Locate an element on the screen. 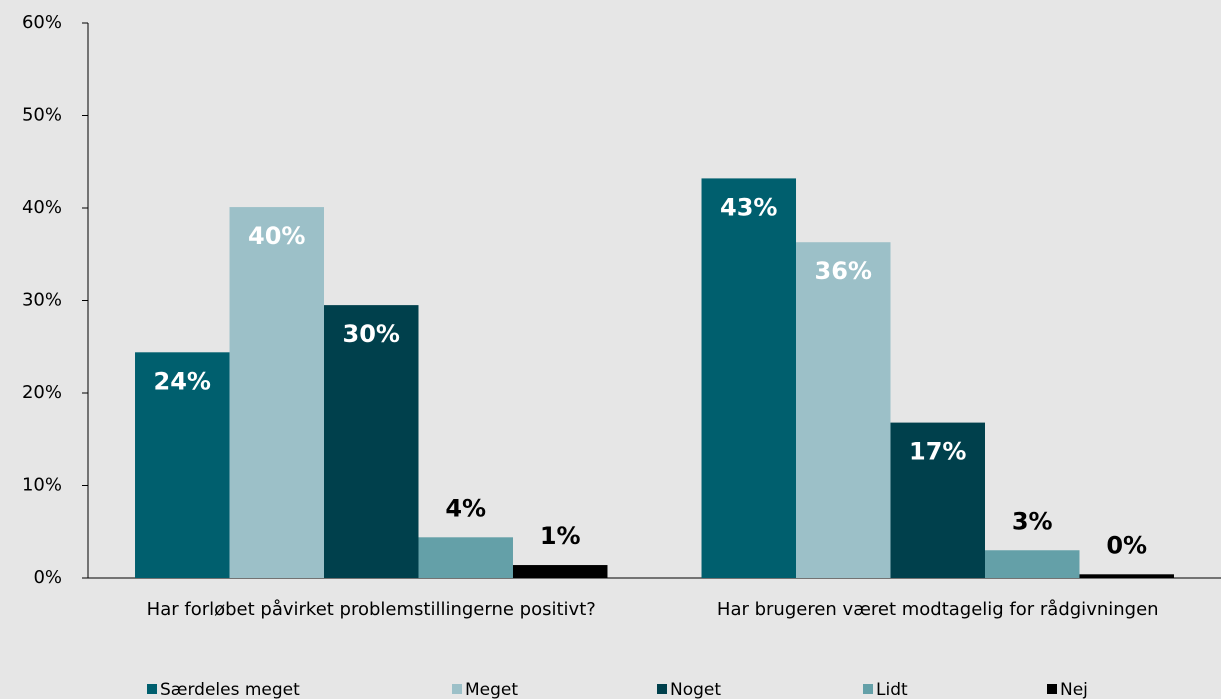  y-tick-label: 30% is located at coordinates (42, 300).